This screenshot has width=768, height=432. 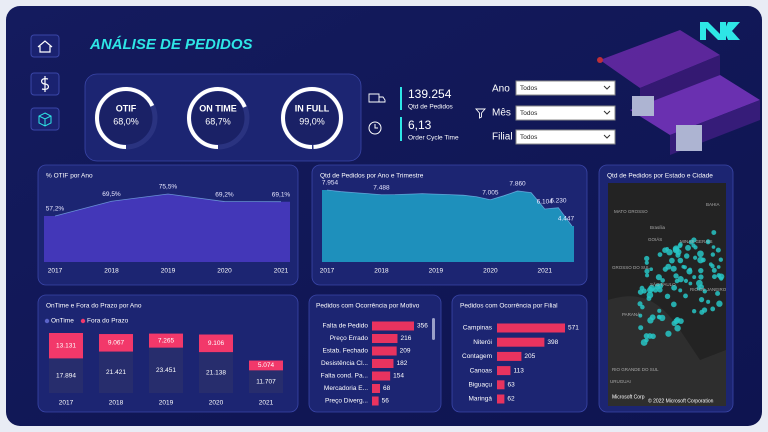 What do you see at coordinates (368, 306) in the screenshot?
I see `panel-title: Pedidos com Ocorrência por Motivo` at bounding box center [368, 306].